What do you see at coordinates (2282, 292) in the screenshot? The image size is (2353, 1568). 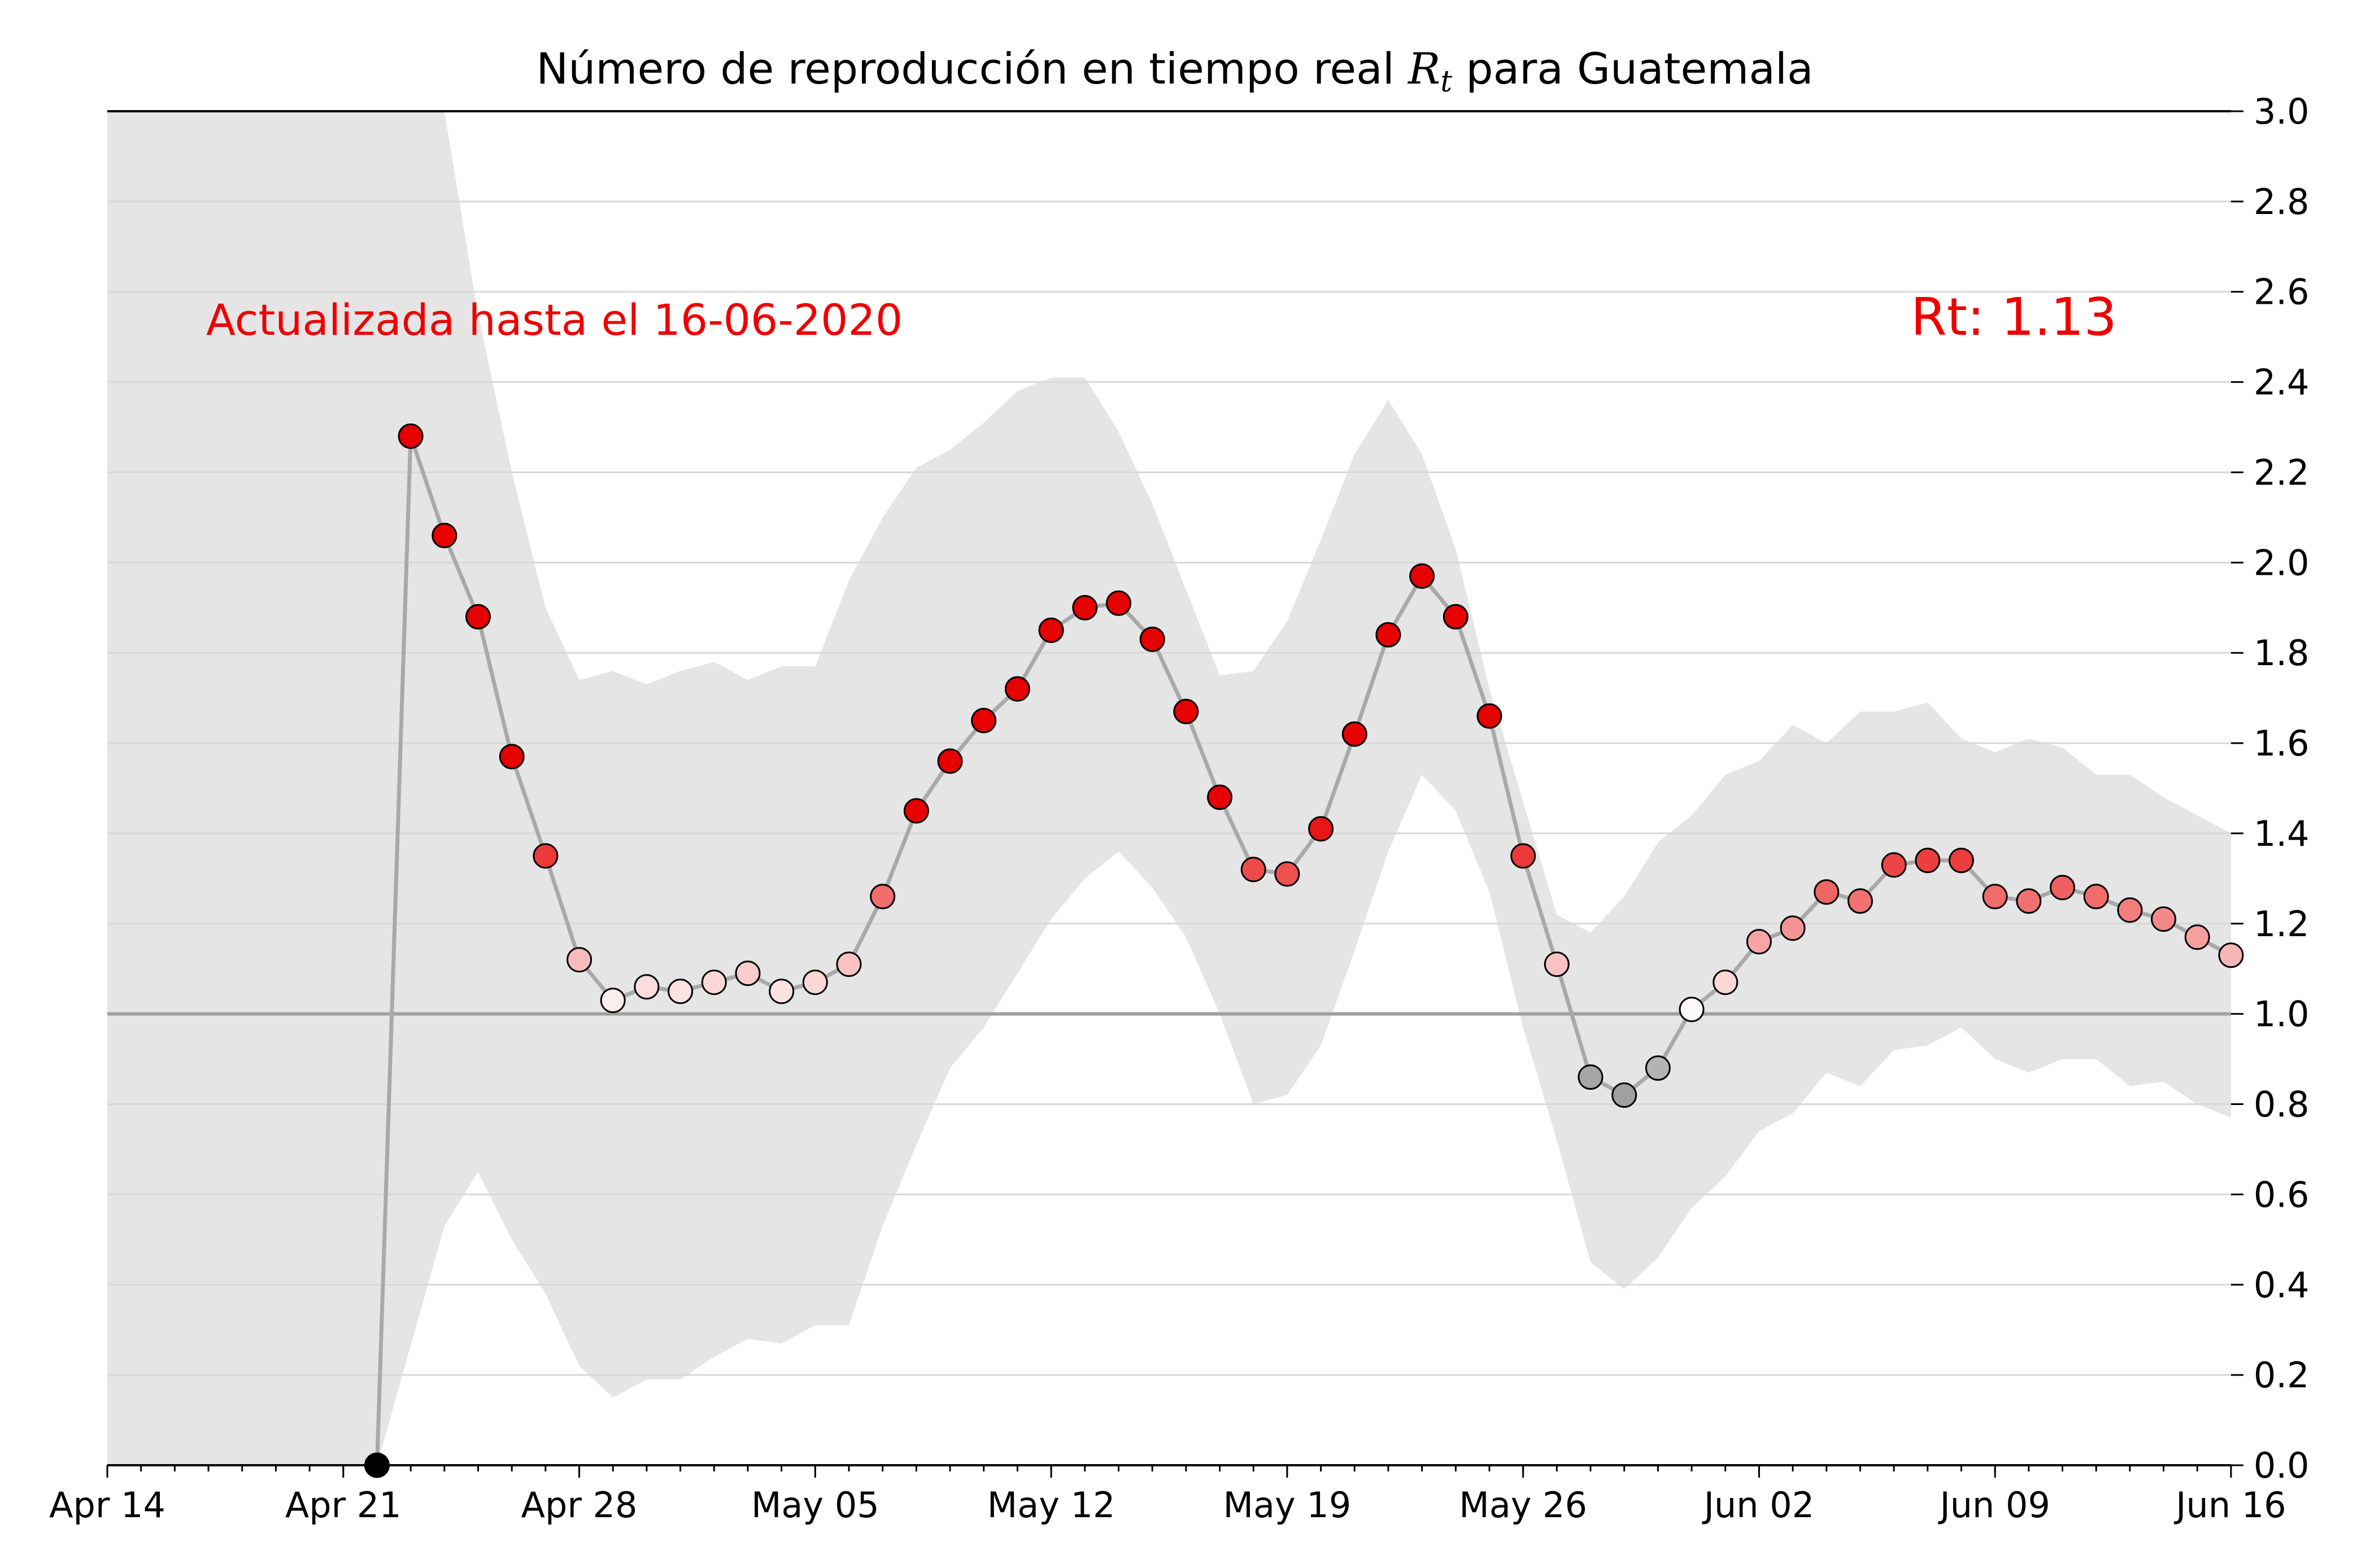 I see `y-tick-label: 2.6` at bounding box center [2282, 292].